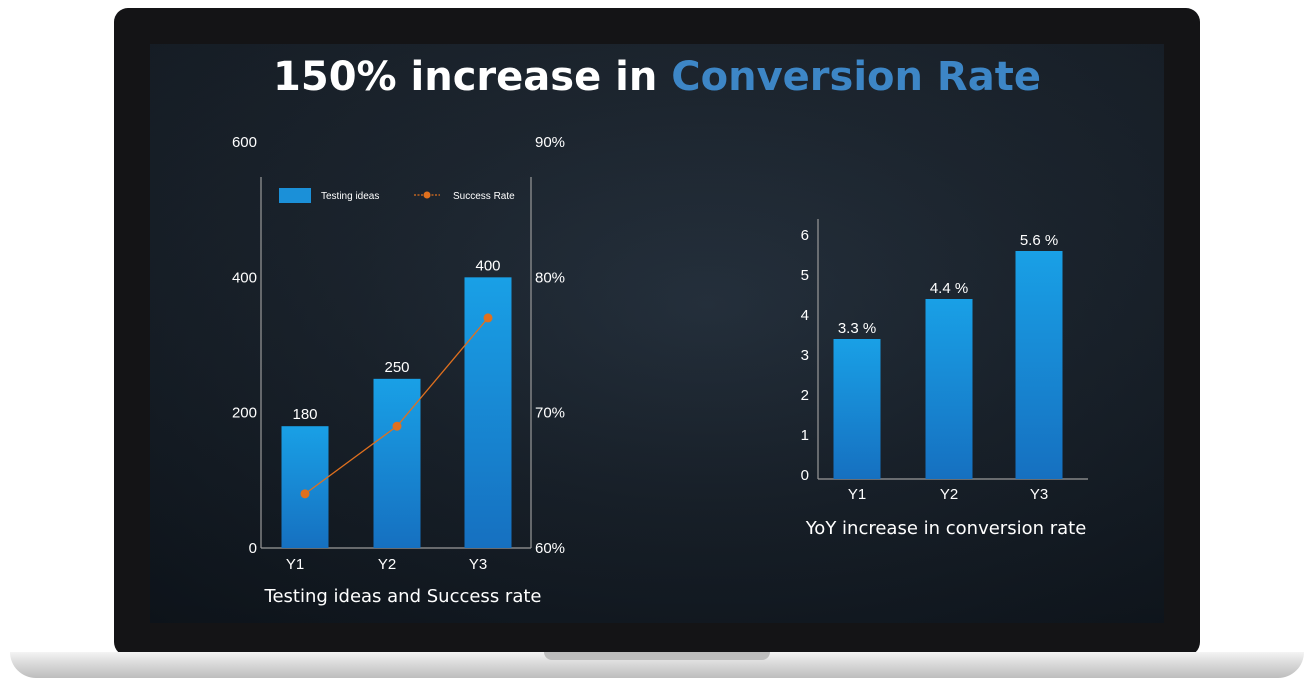 The height and width of the screenshot is (693, 1313). I want to click on y-tick-label: 3, so click(805, 355).